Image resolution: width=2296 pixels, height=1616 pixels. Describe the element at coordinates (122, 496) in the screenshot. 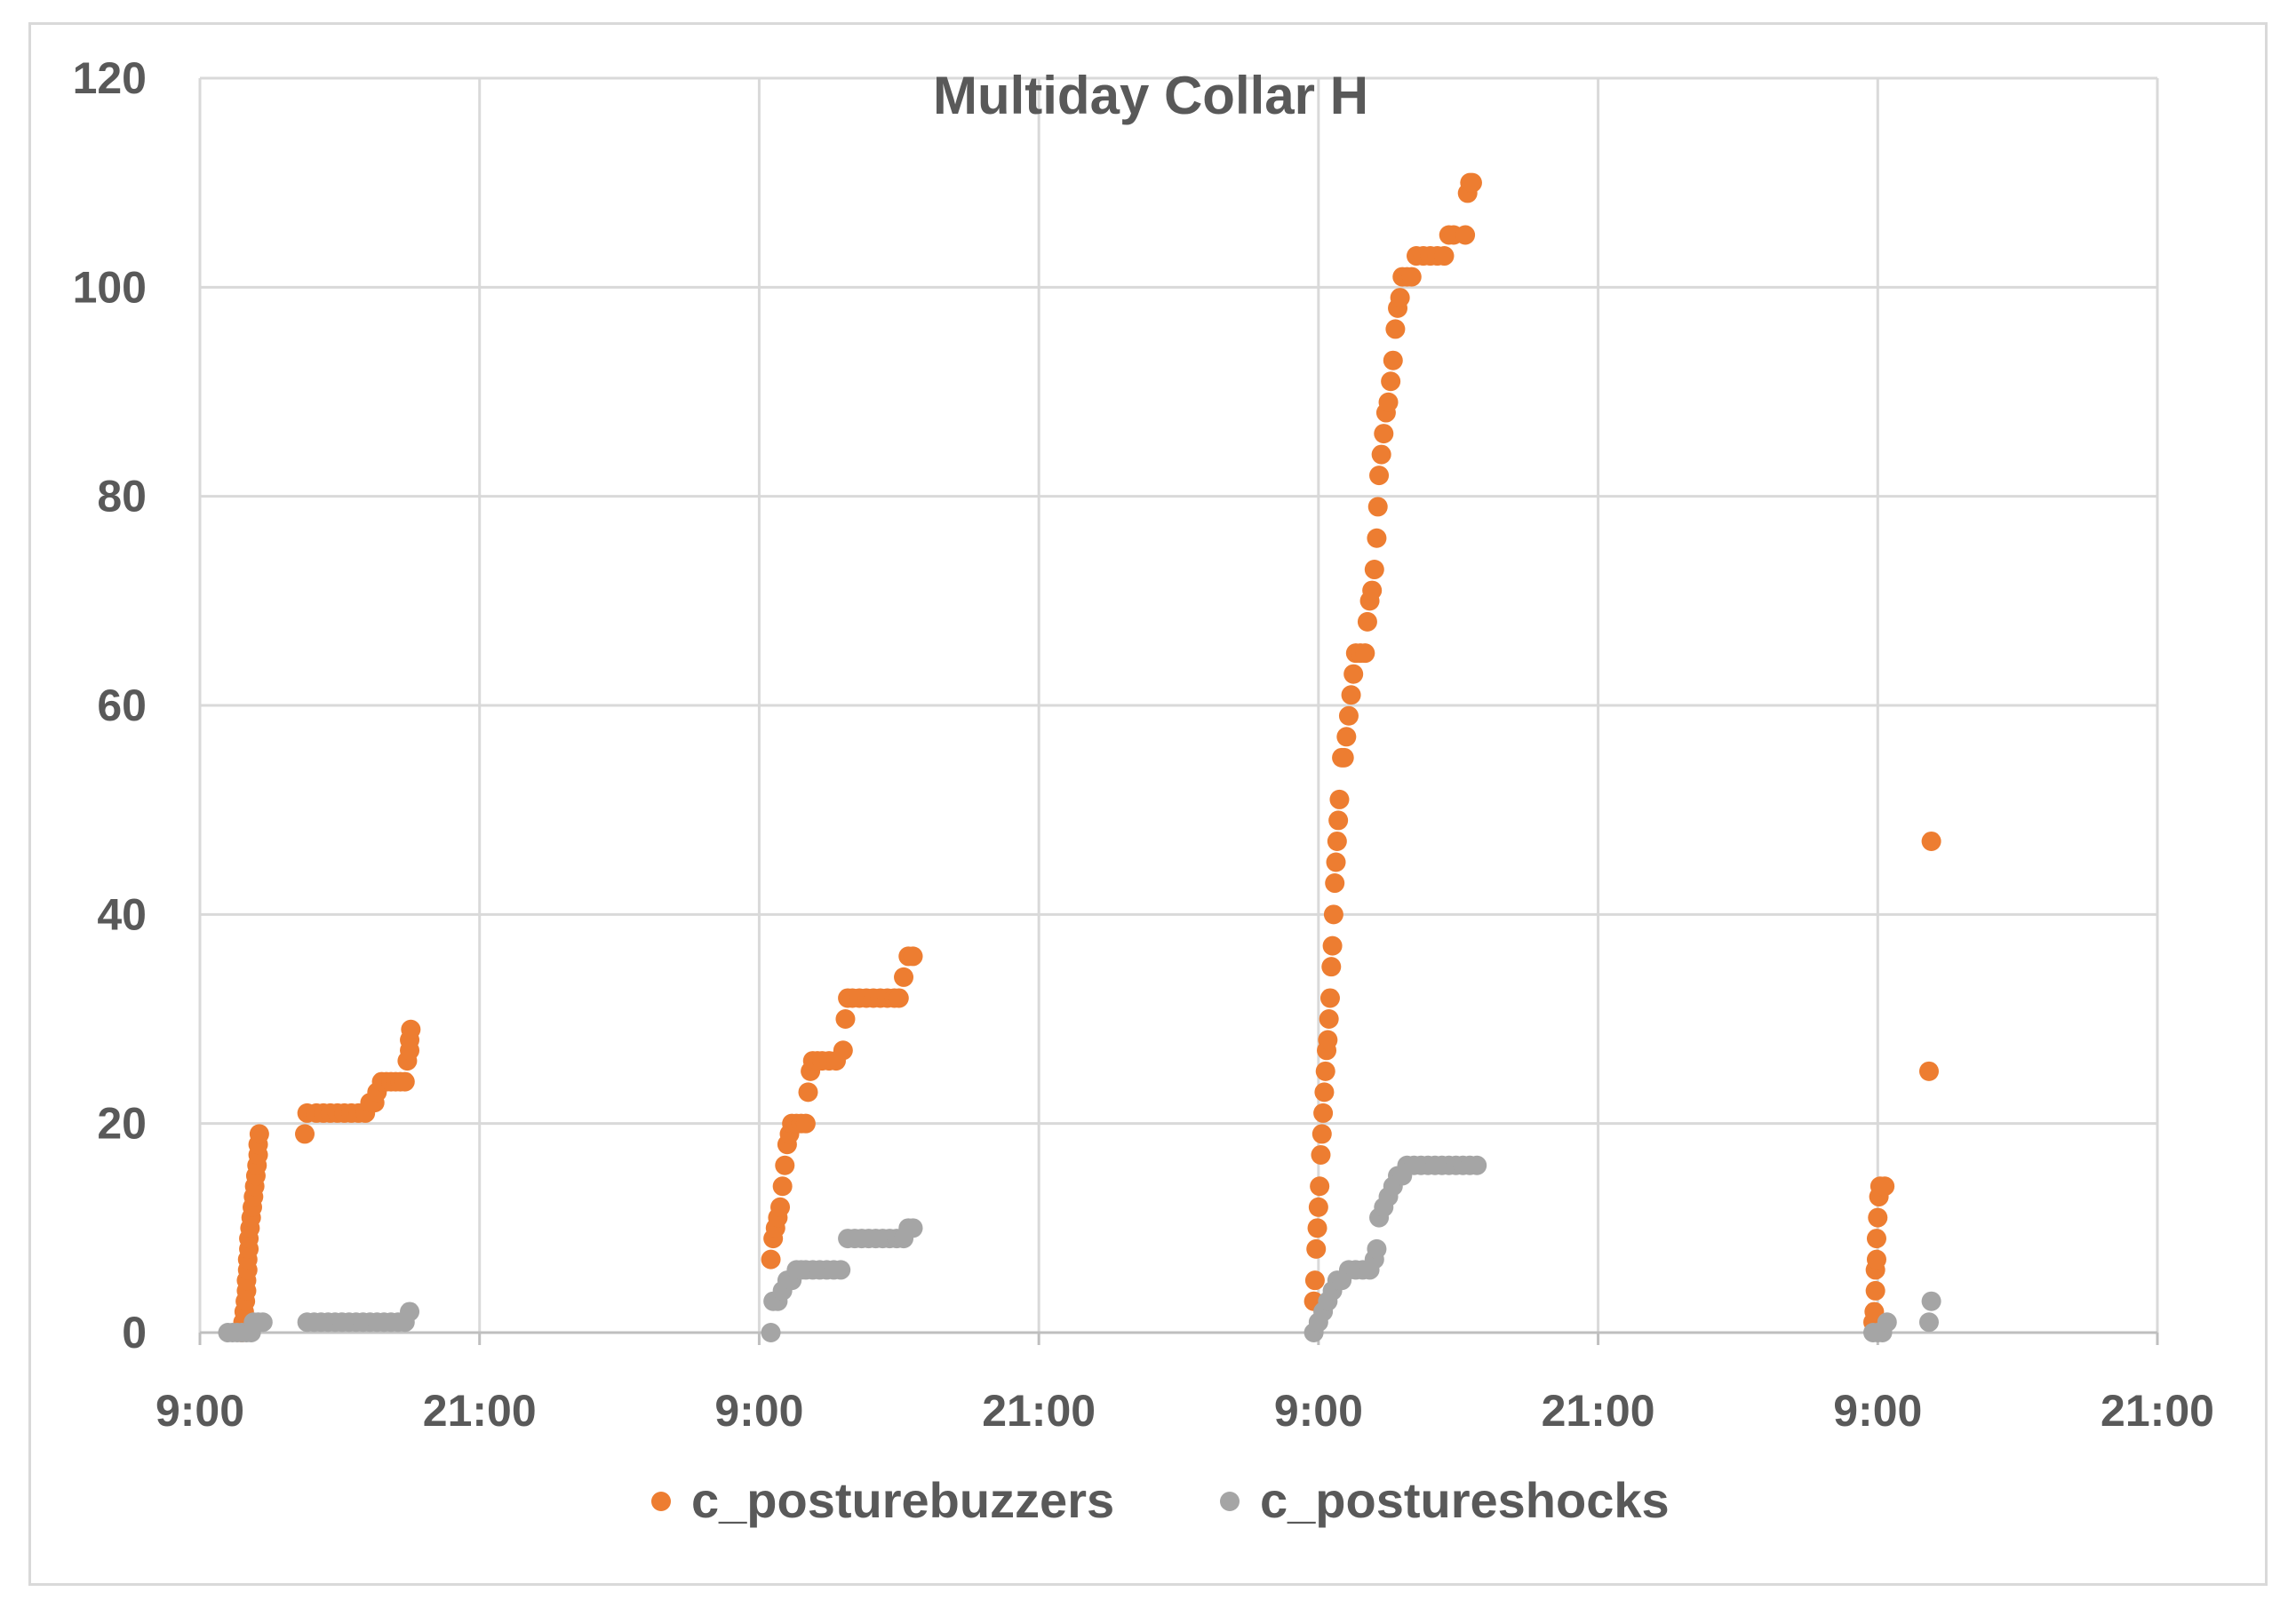

I see `y-tick-label: 80` at that location.